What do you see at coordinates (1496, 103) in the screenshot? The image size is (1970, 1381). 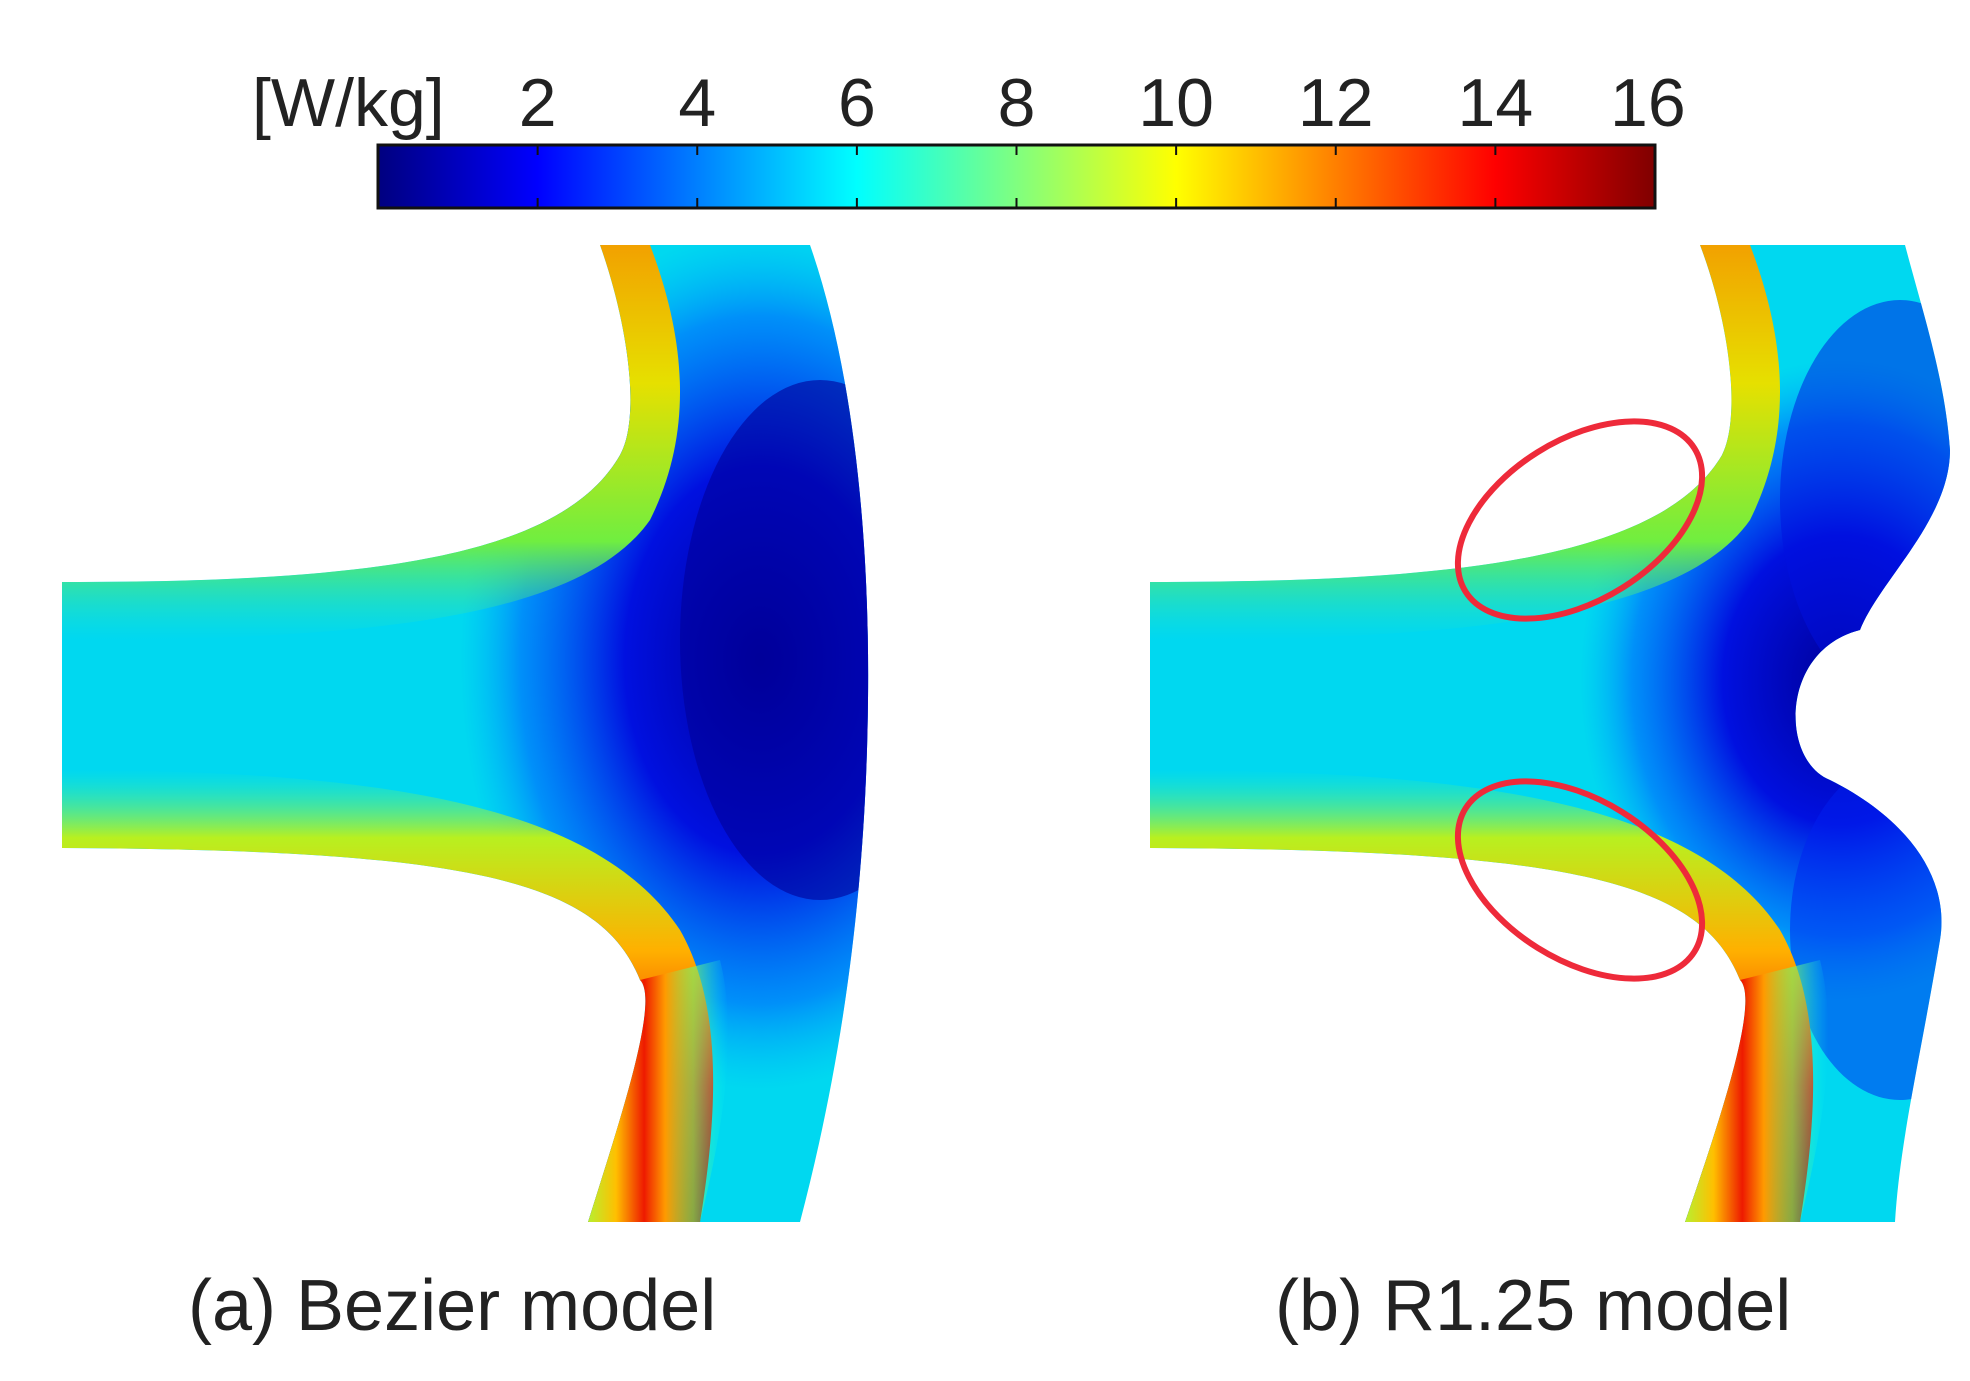 I see `colorbar-tick-label: 14` at bounding box center [1496, 103].